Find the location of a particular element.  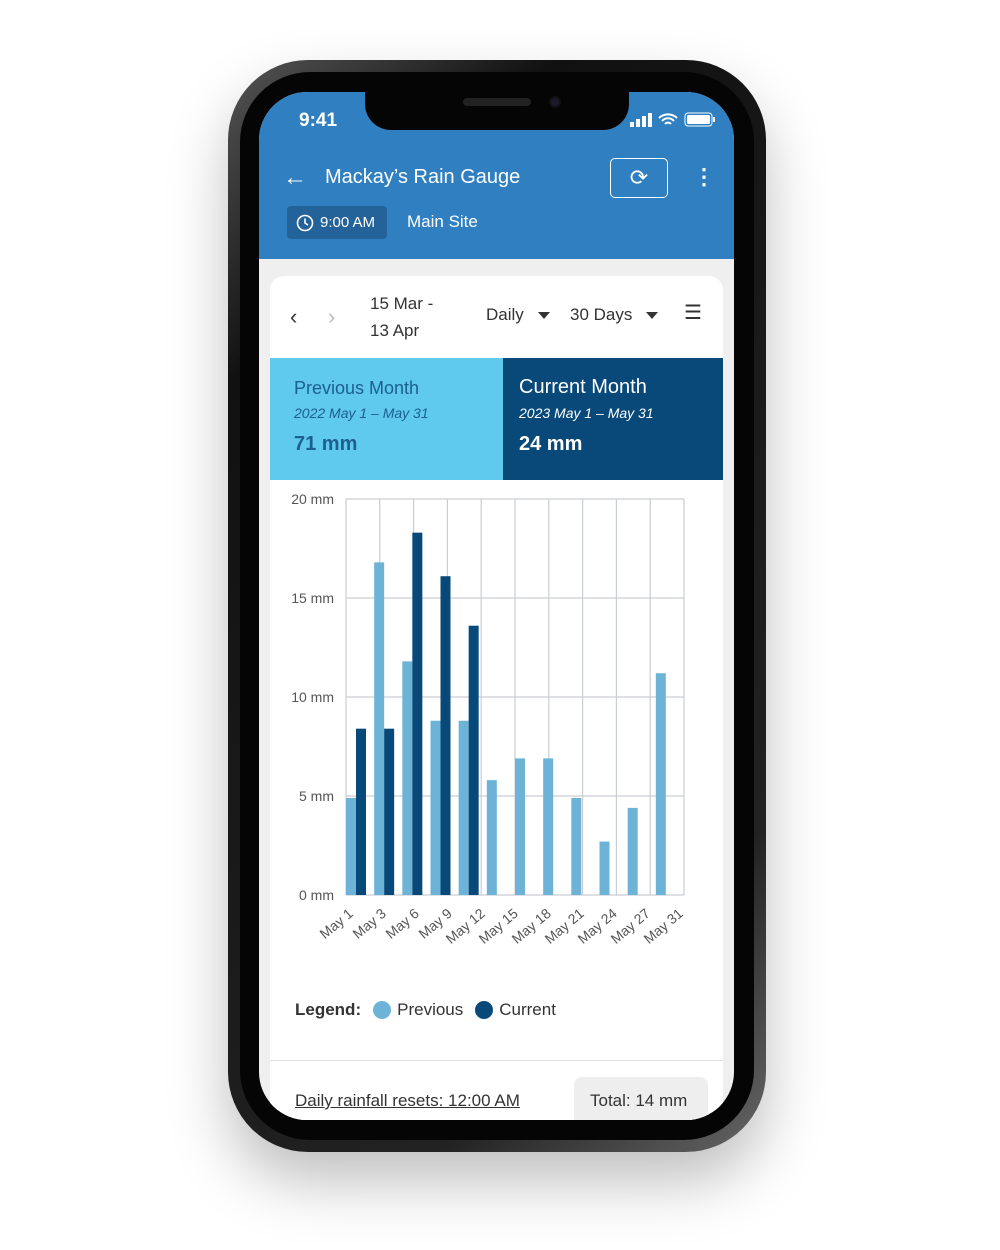

camera-icon is located at coordinates (555, 102).